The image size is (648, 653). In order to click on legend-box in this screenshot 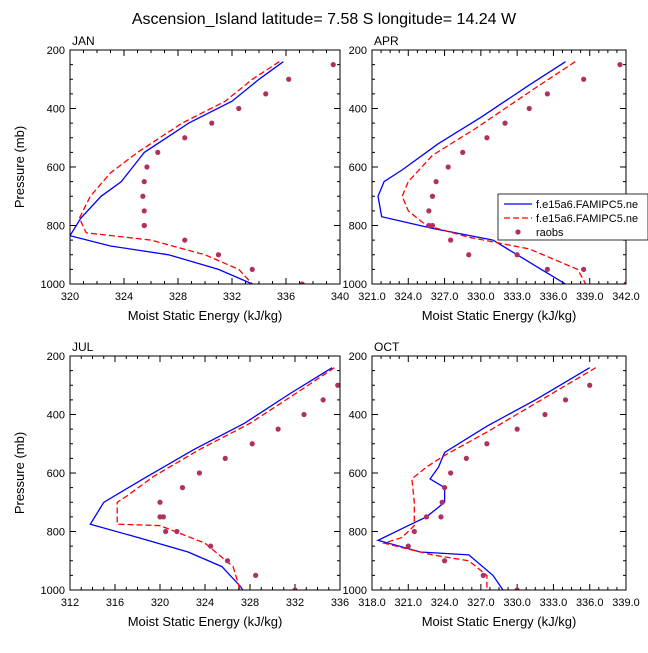, I will do `click(572, 217)`.